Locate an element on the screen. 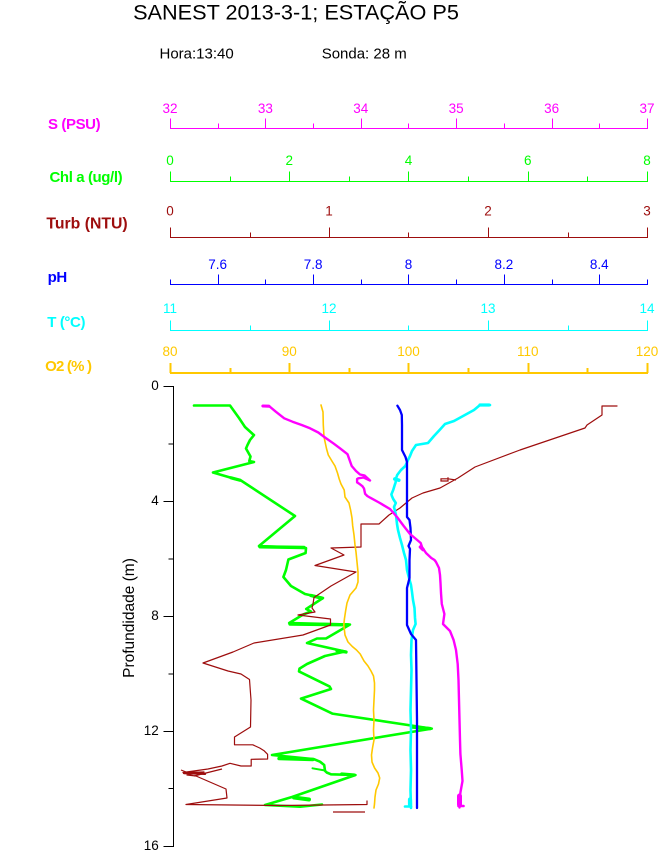  svg-text: 14 is located at coordinates (647, 308).